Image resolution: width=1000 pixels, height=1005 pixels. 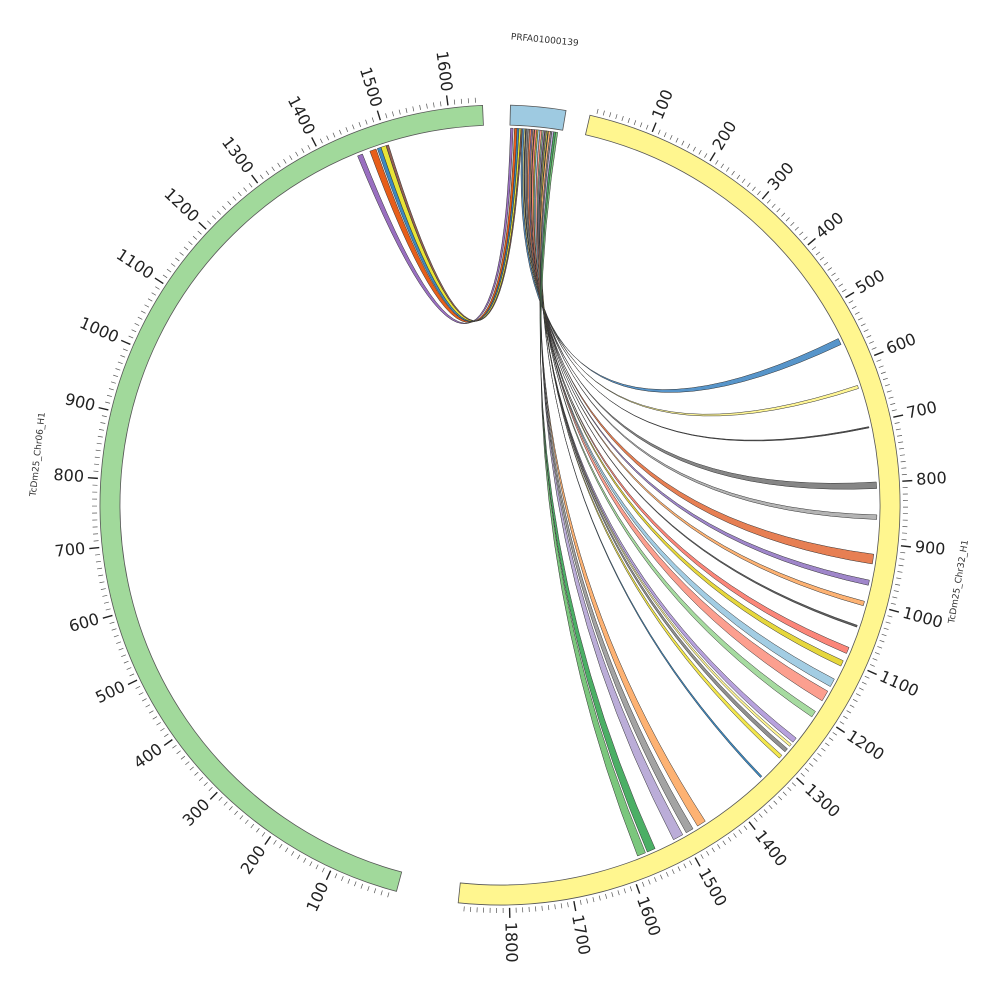 What do you see at coordinates (238, 155) in the screenshot?
I see `tick-label-chr06-1300: 1300` at bounding box center [238, 155].